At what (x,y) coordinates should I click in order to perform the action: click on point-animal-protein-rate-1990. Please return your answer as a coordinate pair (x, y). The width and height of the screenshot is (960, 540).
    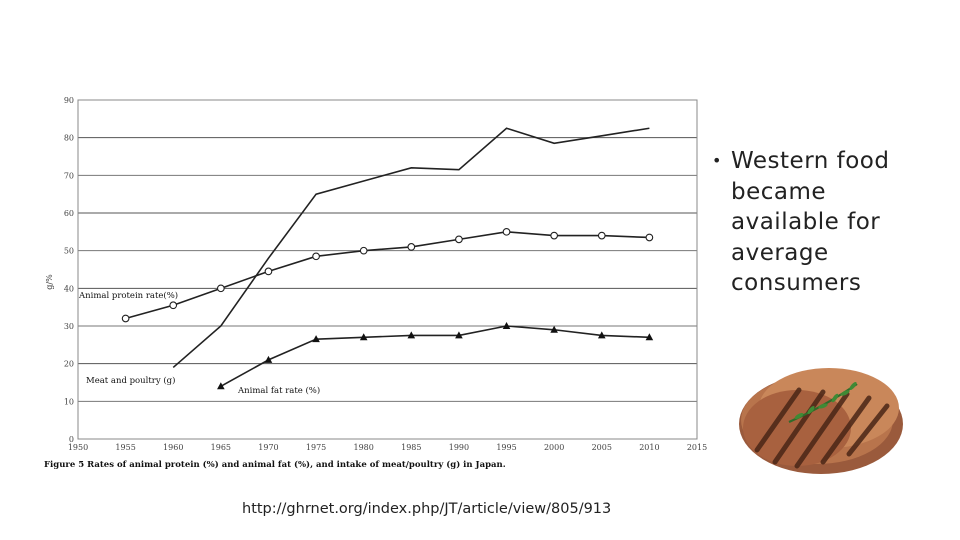
    Looking at the image, I should click on (459, 239).